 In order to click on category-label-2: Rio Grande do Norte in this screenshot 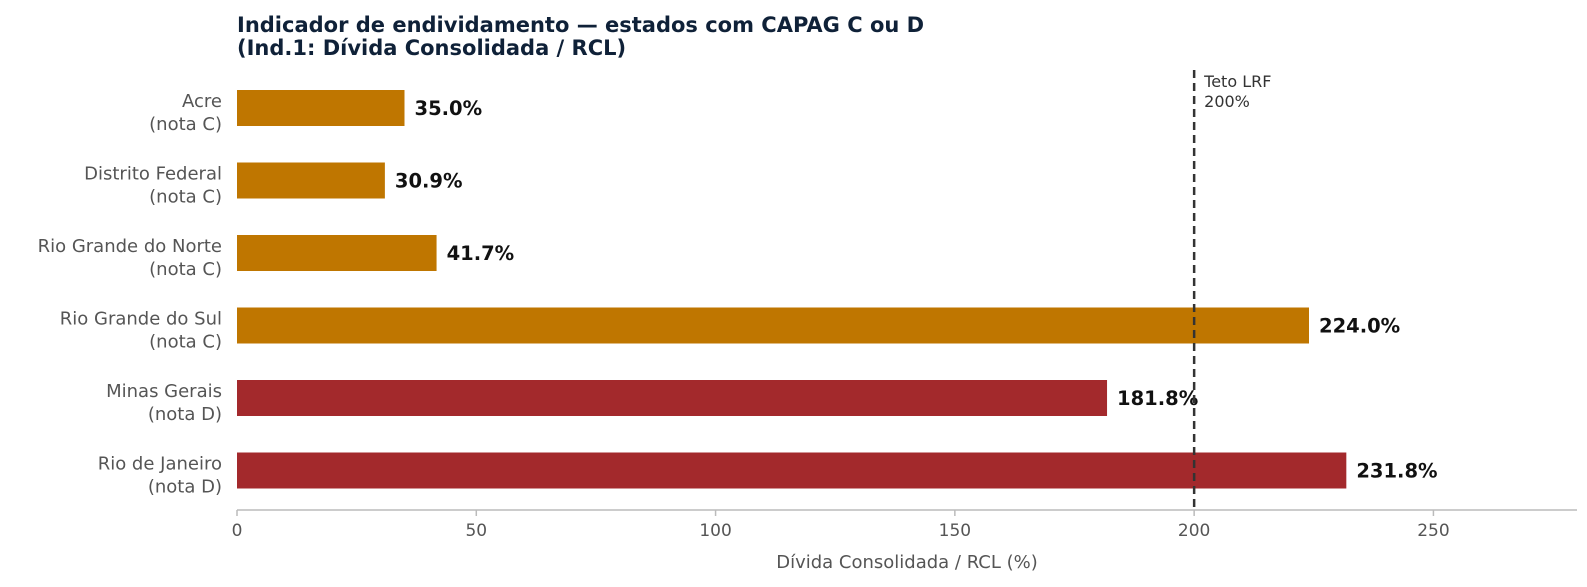, I will do `click(130, 246)`.